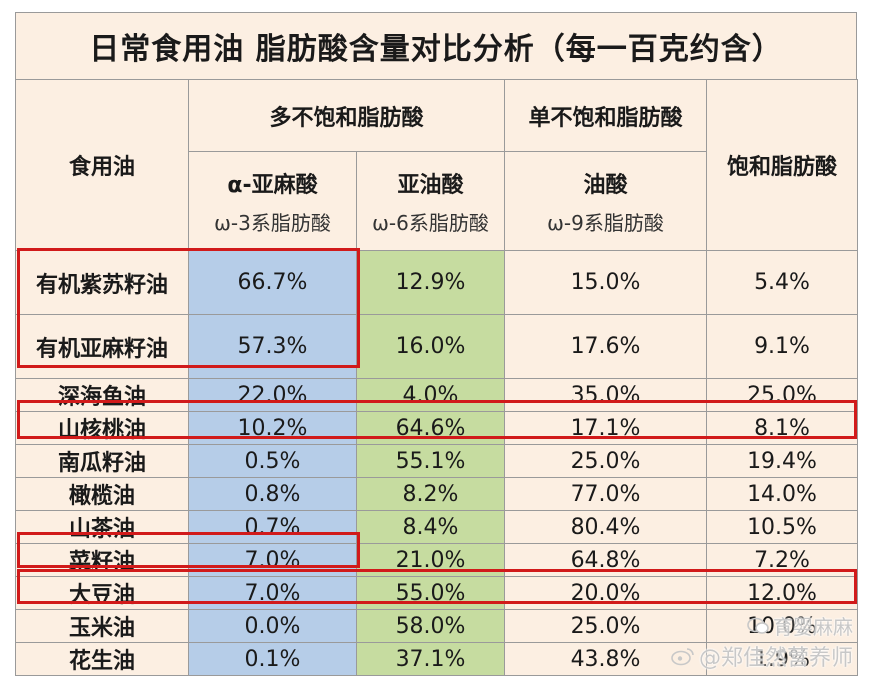 This screenshot has width=871, height=680. Describe the element at coordinates (272, 346) in the screenshot. I see `alpha-value: 57.3%` at that location.